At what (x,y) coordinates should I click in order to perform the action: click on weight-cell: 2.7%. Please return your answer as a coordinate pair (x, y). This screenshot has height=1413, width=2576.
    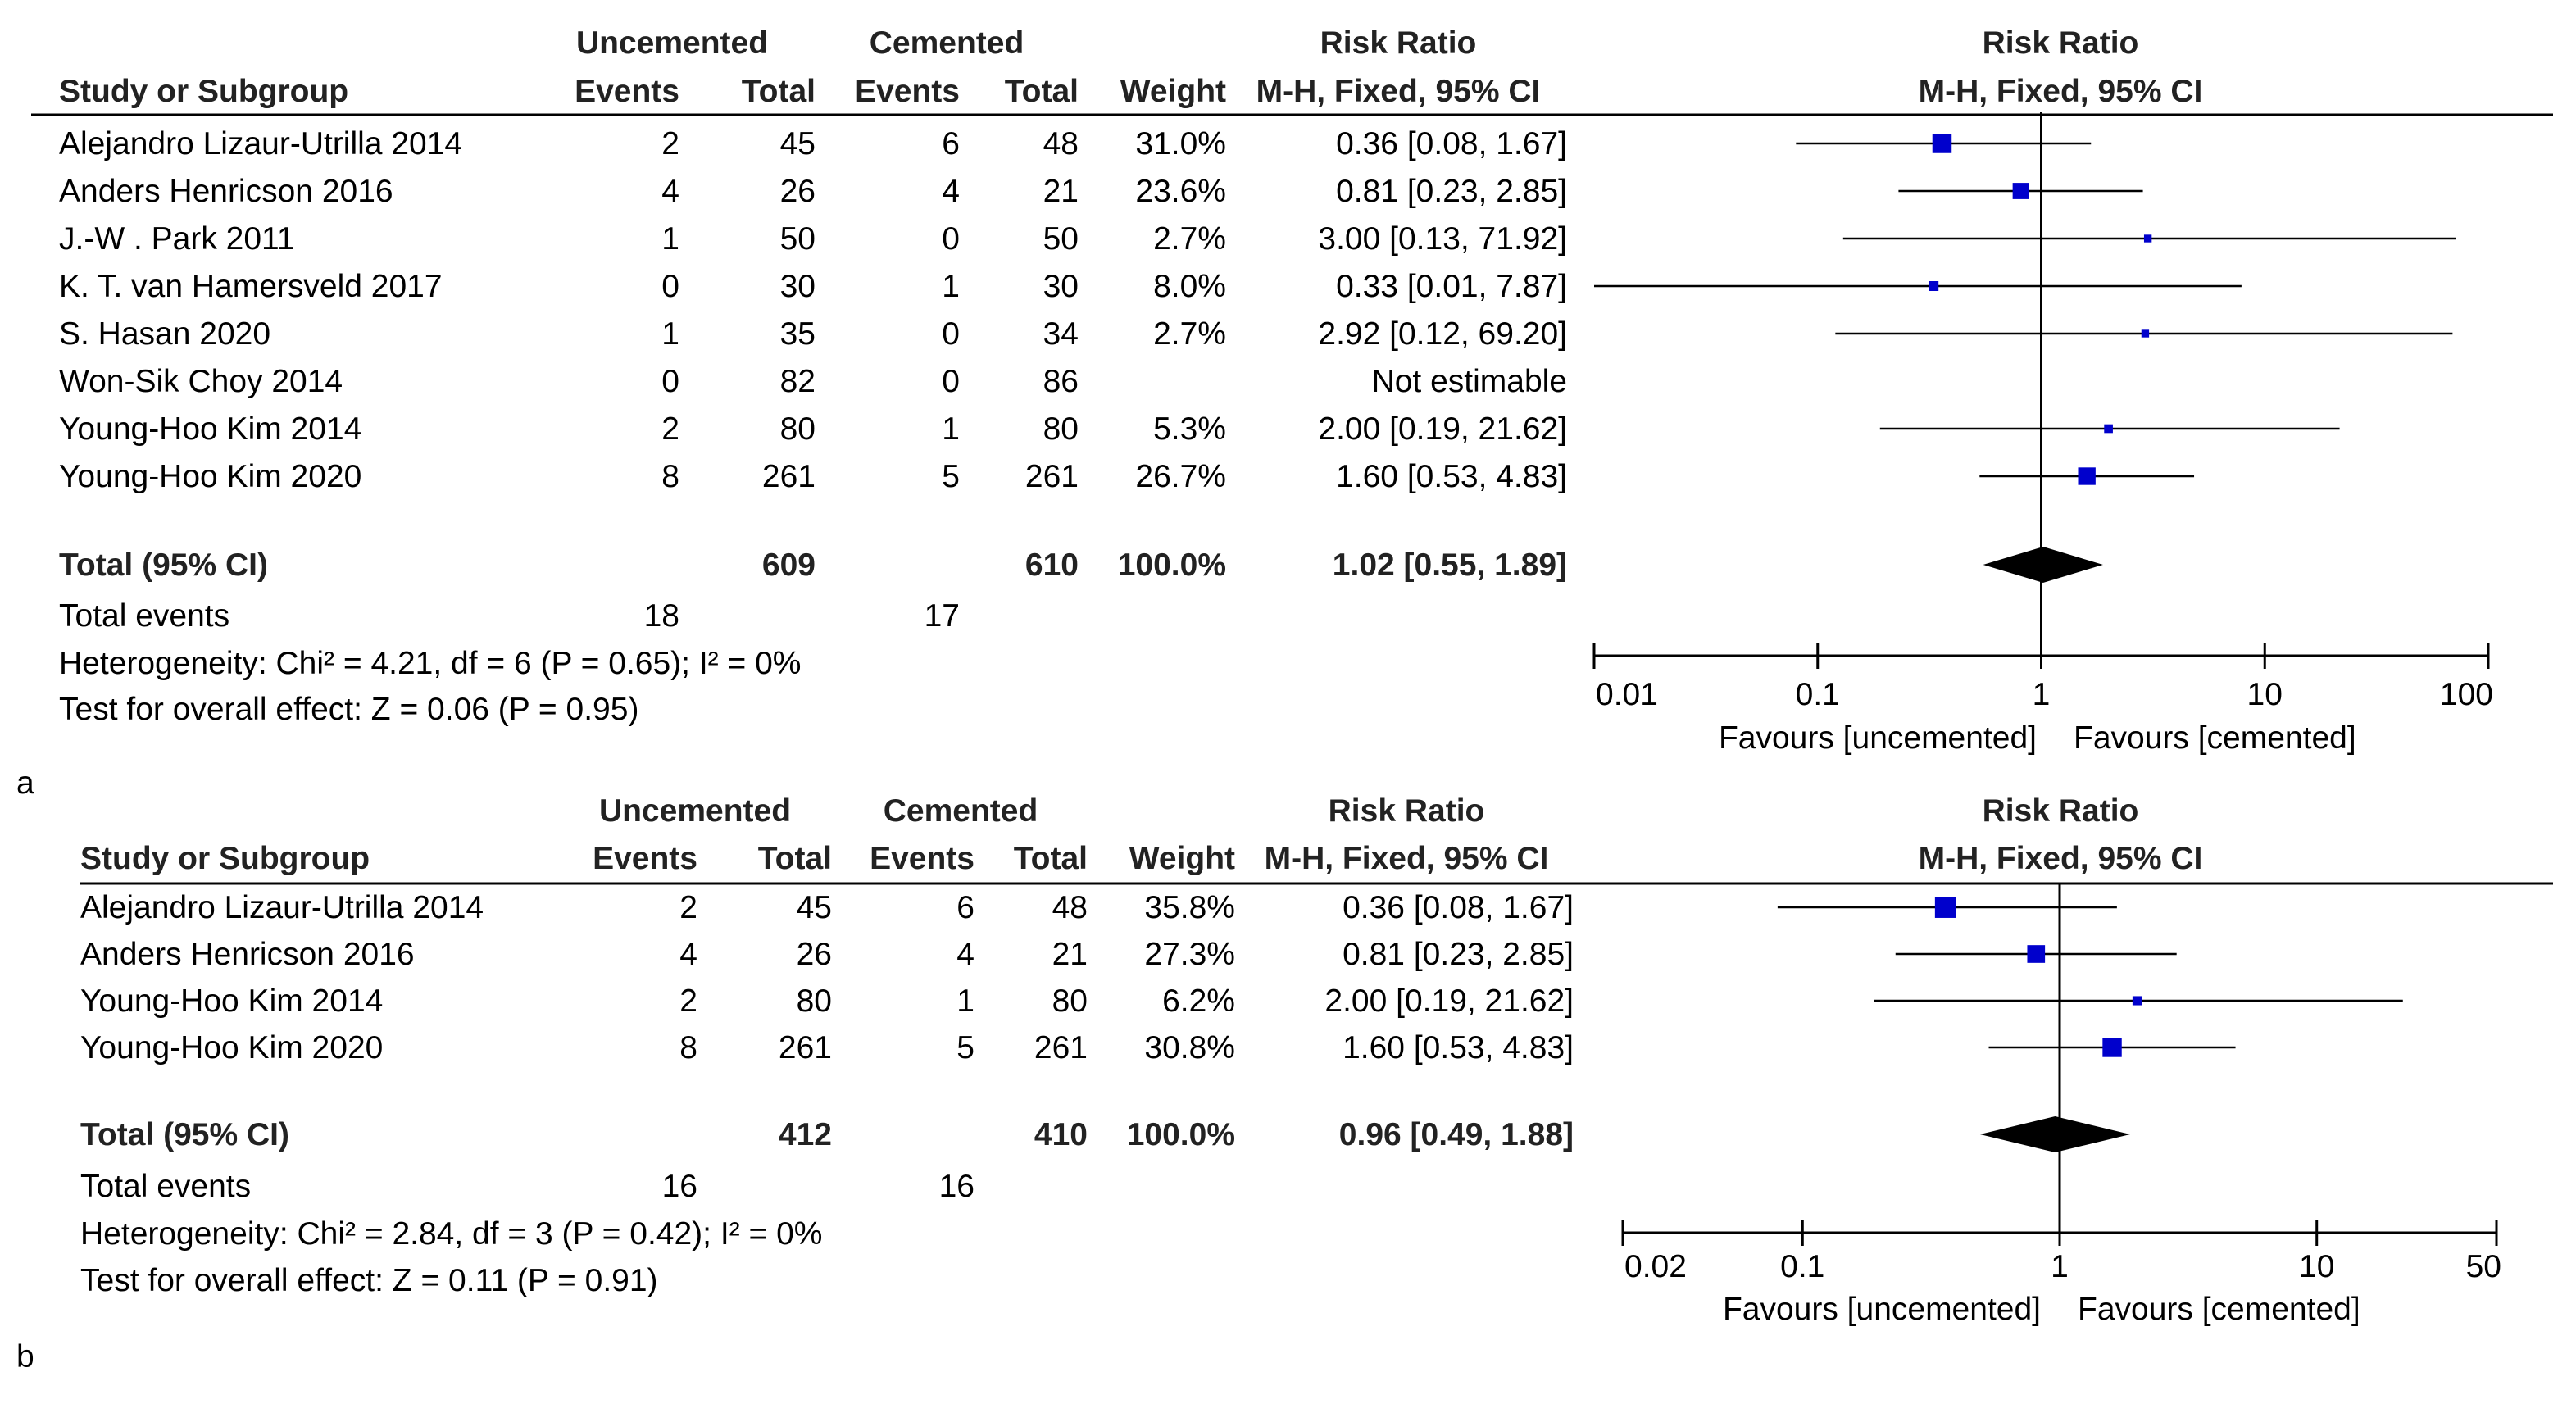
    Looking at the image, I should click on (1189, 239).